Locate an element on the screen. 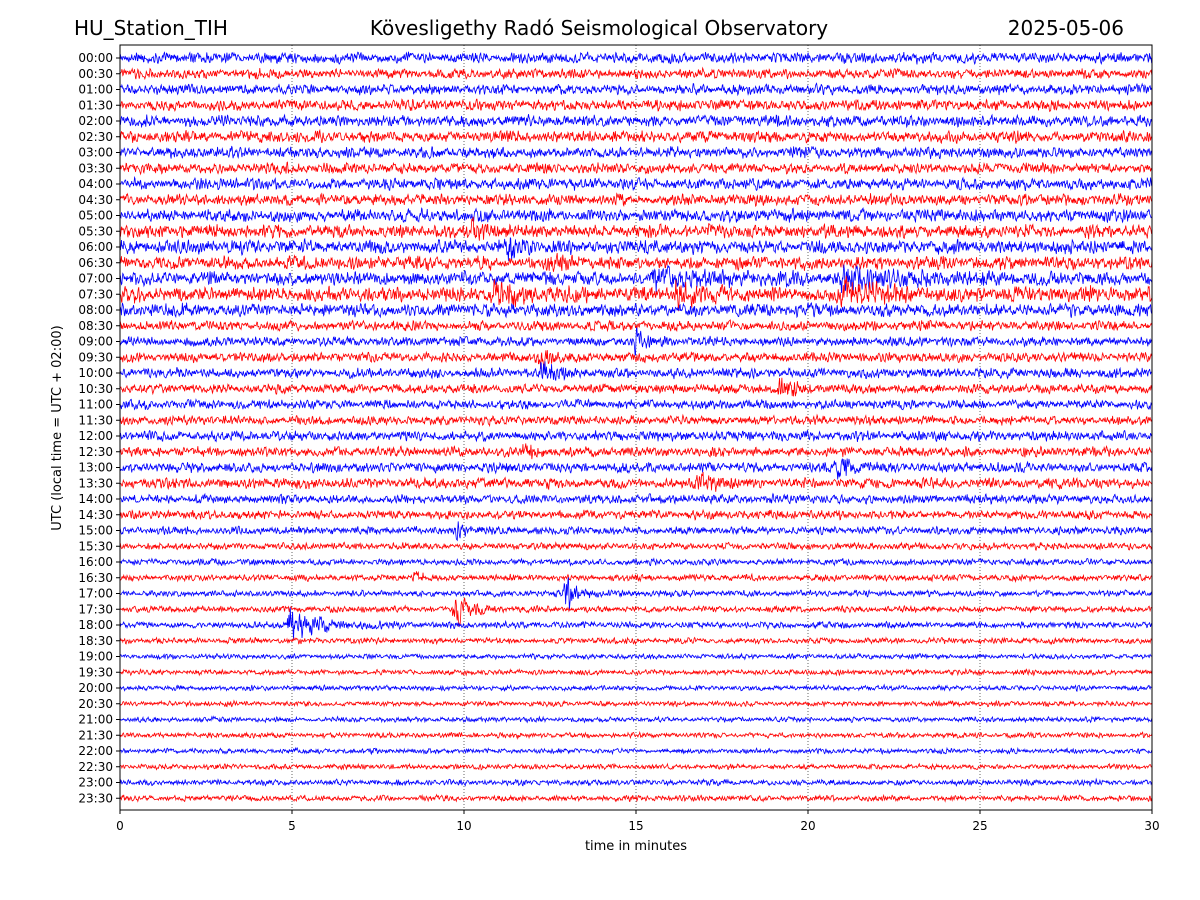  y-tick-label: 06:30 is located at coordinates (95, 263).